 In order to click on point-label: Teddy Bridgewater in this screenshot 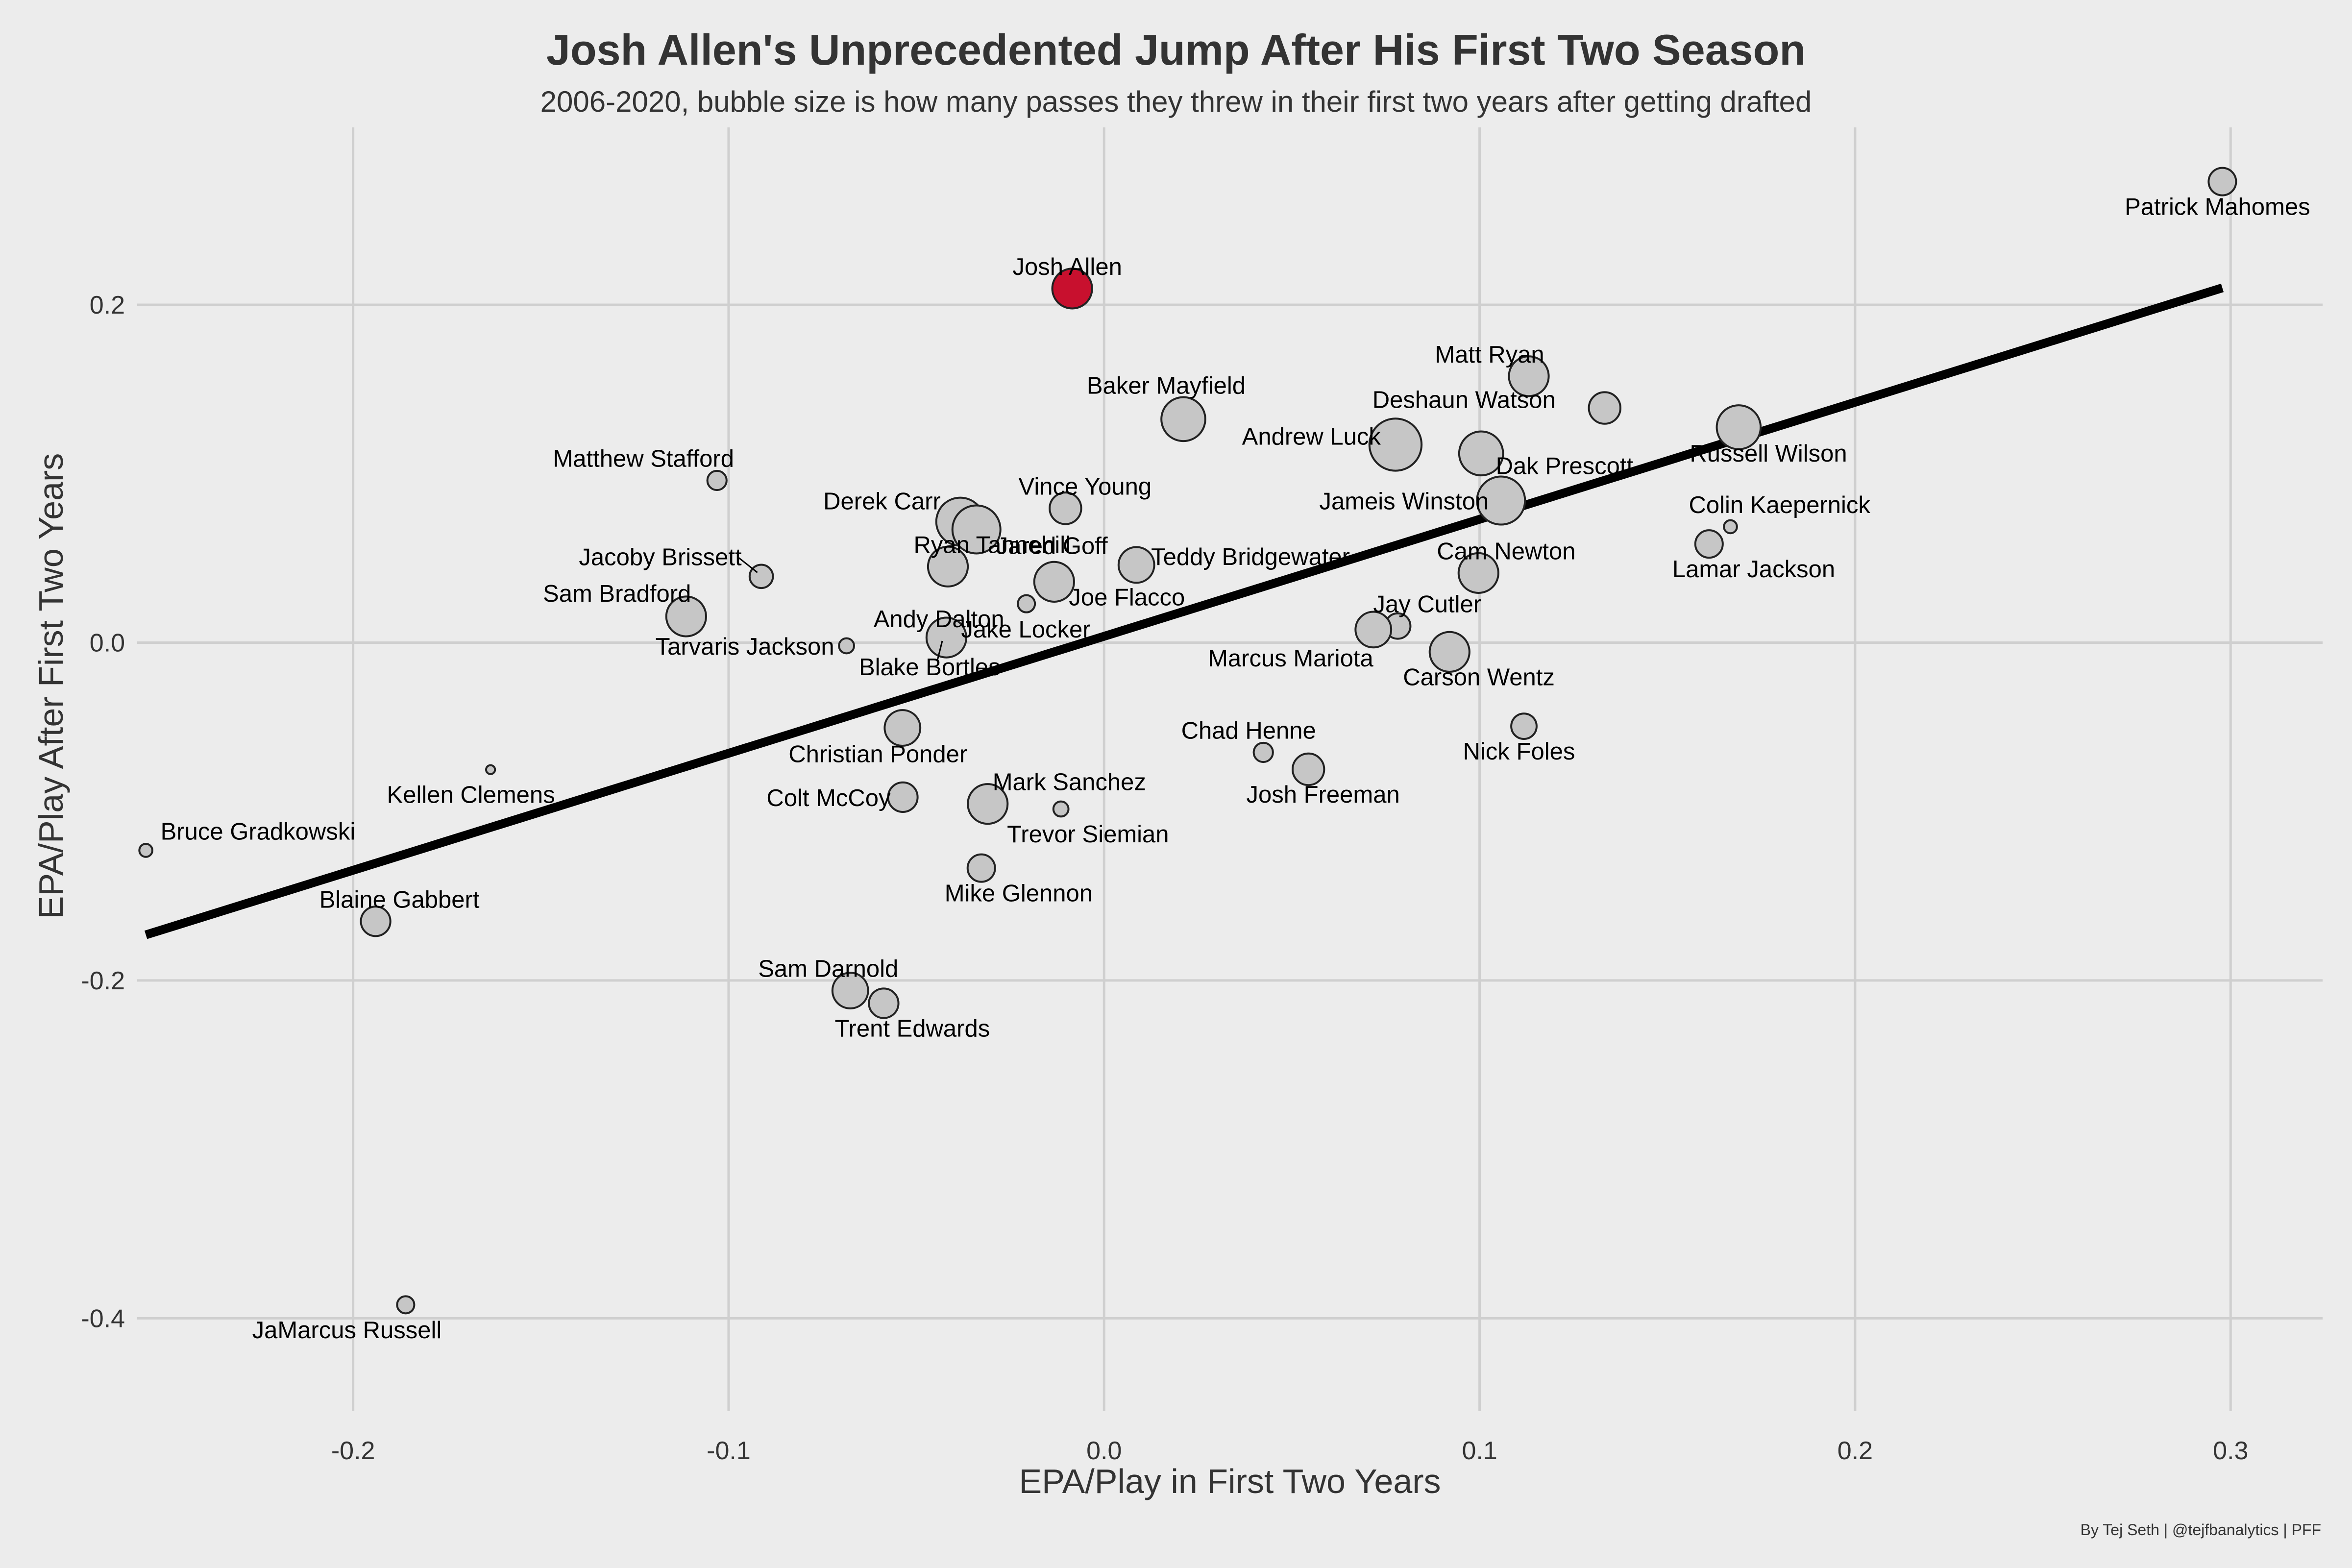, I will do `click(1250, 557)`.